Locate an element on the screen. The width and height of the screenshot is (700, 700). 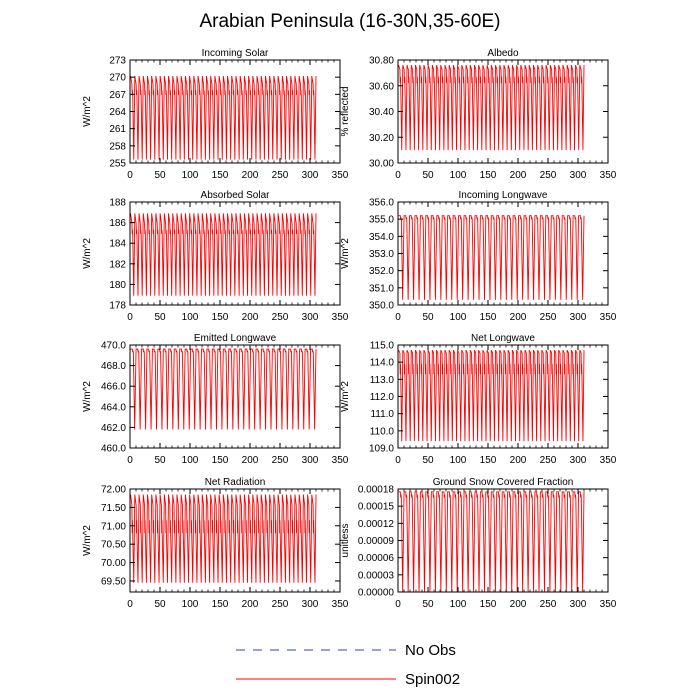
y-tick-label: 261 is located at coordinates (117, 129).